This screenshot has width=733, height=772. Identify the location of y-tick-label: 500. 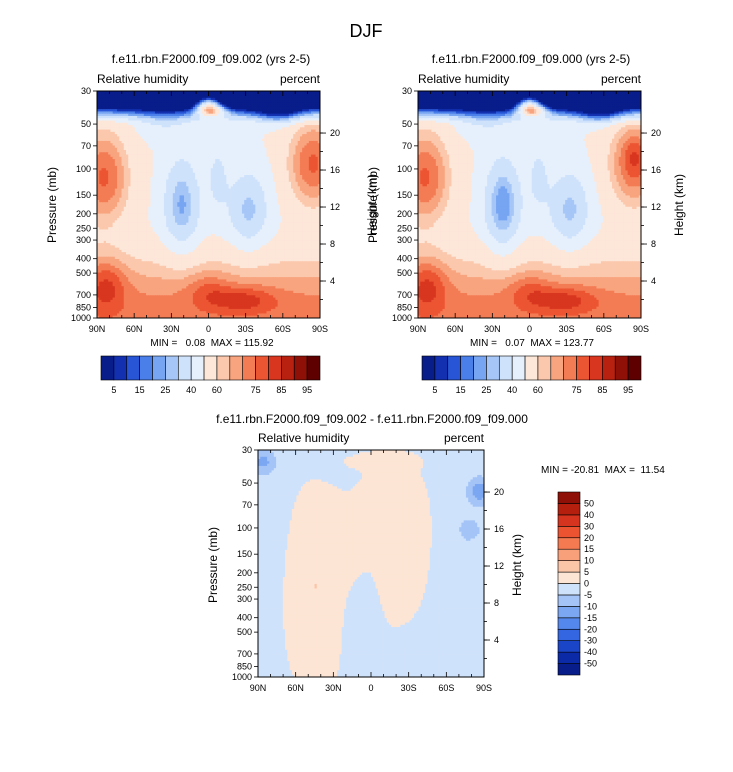
(83, 273).